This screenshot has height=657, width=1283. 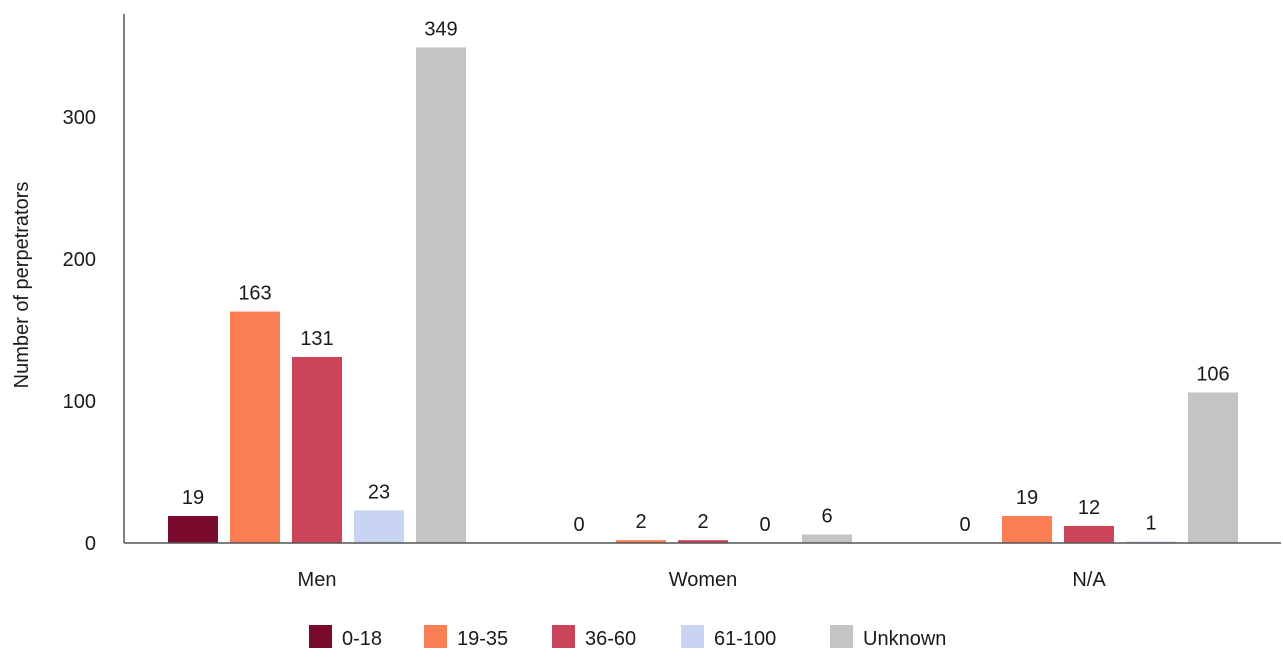 What do you see at coordinates (482, 639) in the screenshot?
I see `legend-label: 19-35` at bounding box center [482, 639].